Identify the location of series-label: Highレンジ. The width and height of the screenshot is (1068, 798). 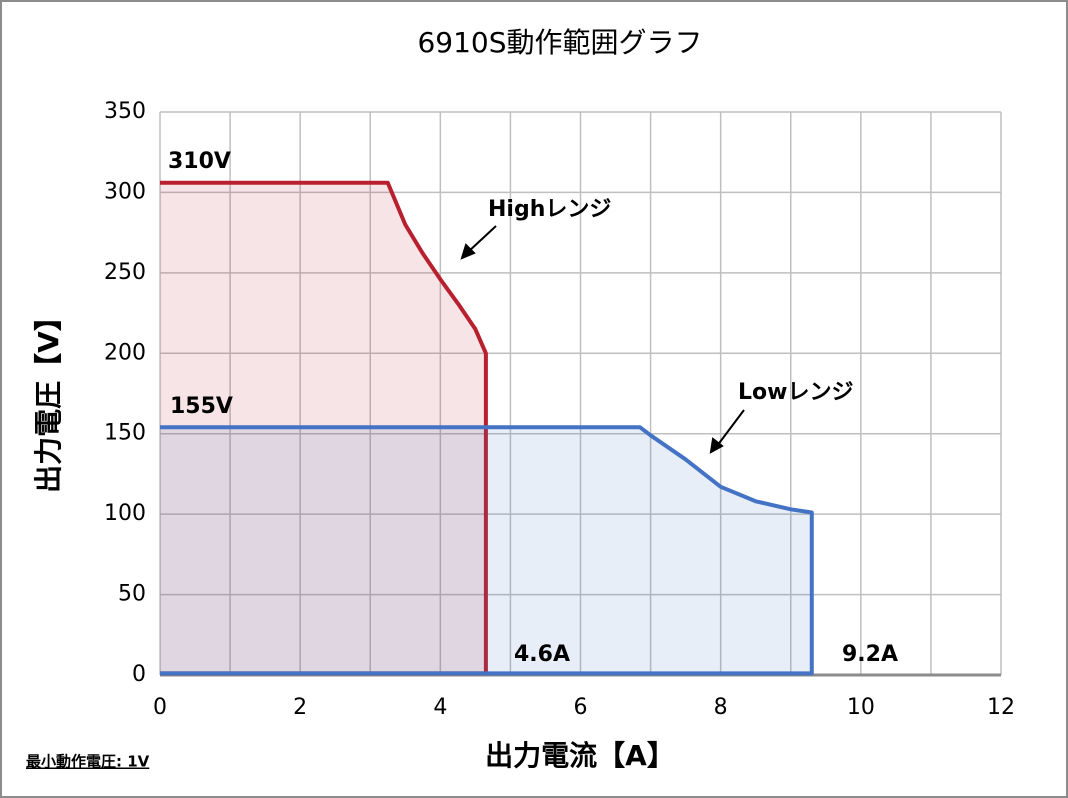
(549, 209).